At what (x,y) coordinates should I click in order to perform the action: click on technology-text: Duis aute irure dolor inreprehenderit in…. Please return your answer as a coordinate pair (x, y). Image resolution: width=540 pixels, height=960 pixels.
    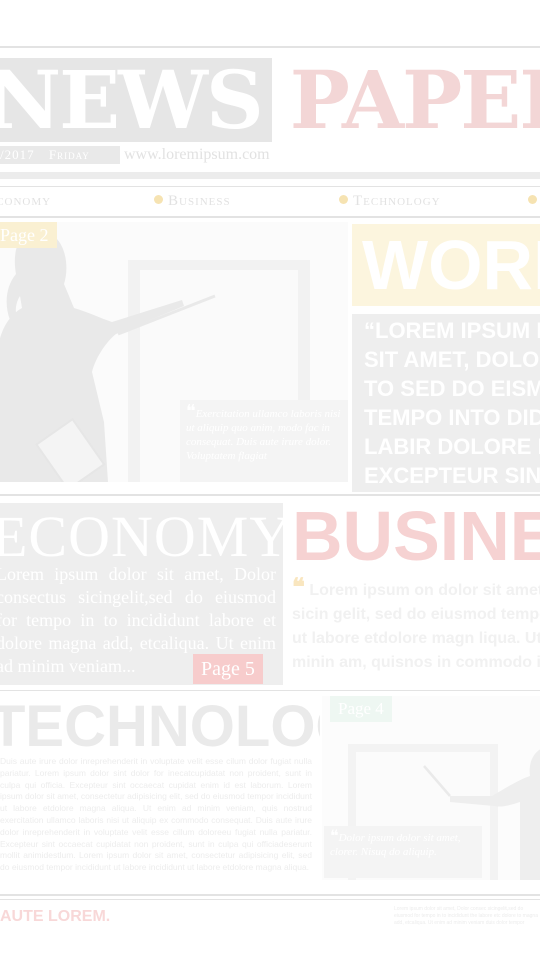
    Looking at the image, I should click on (156, 814).